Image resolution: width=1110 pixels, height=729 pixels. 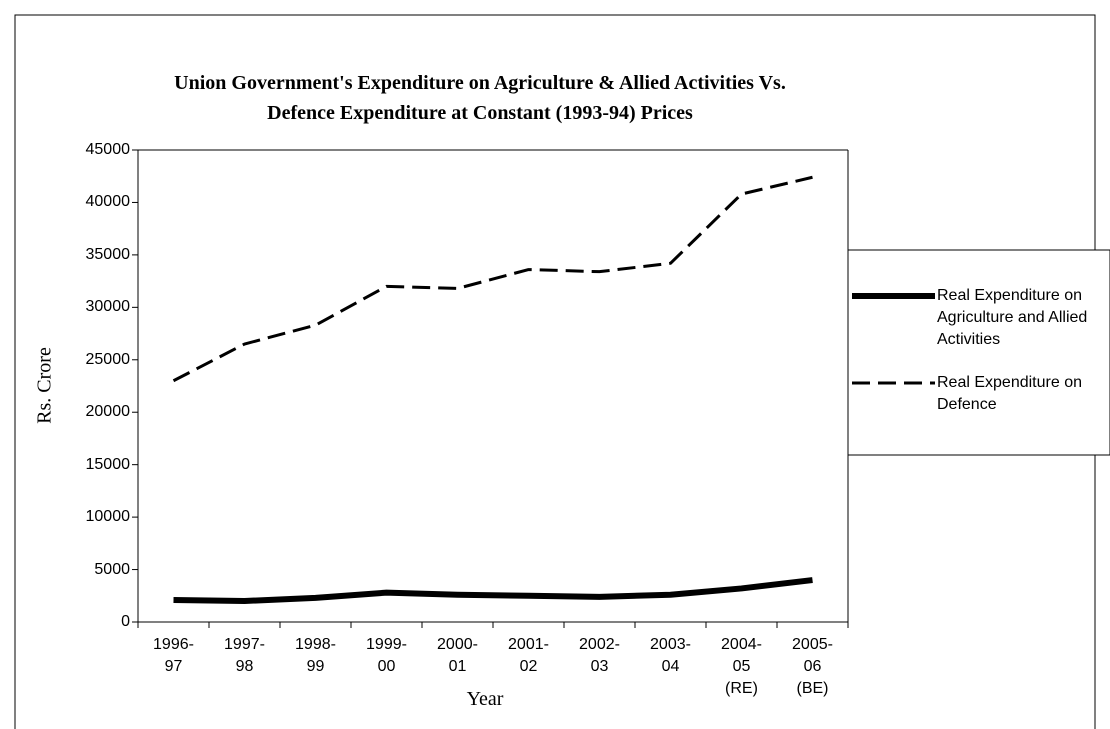 What do you see at coordinates (108, 412) in the screenshot?
I see `y-tick-label: 20000` at bounding box center [108, 412].